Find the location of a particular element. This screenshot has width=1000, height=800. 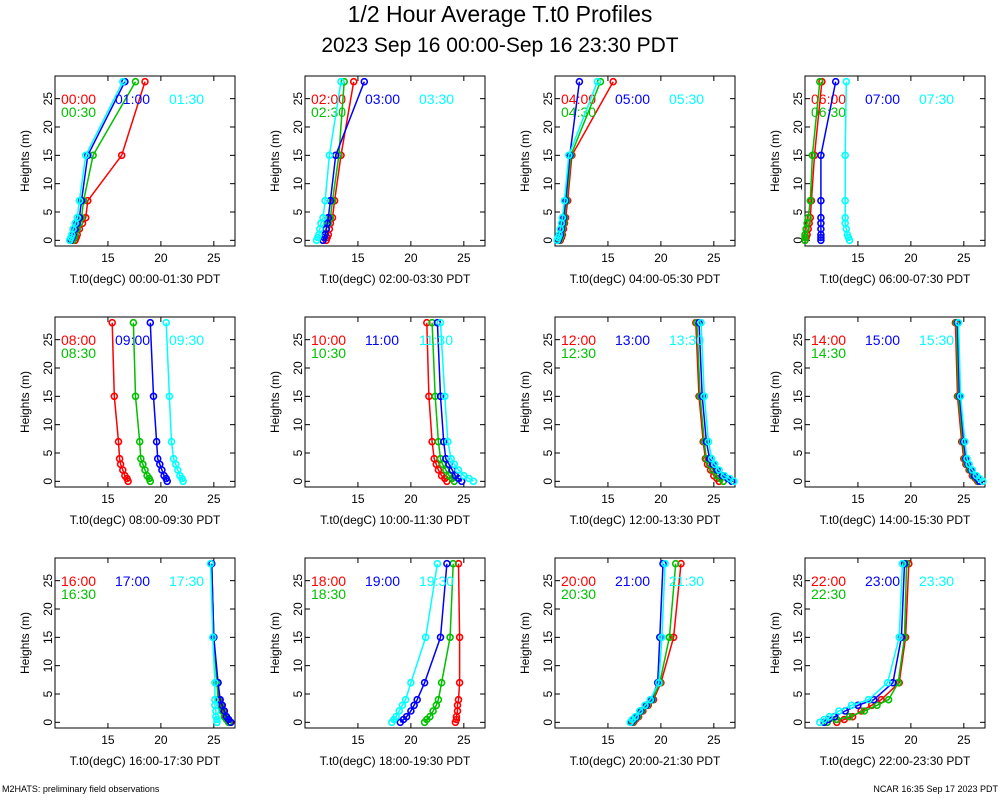

legend-label-22:30: 22:30 is located at coordinates (828, 594).